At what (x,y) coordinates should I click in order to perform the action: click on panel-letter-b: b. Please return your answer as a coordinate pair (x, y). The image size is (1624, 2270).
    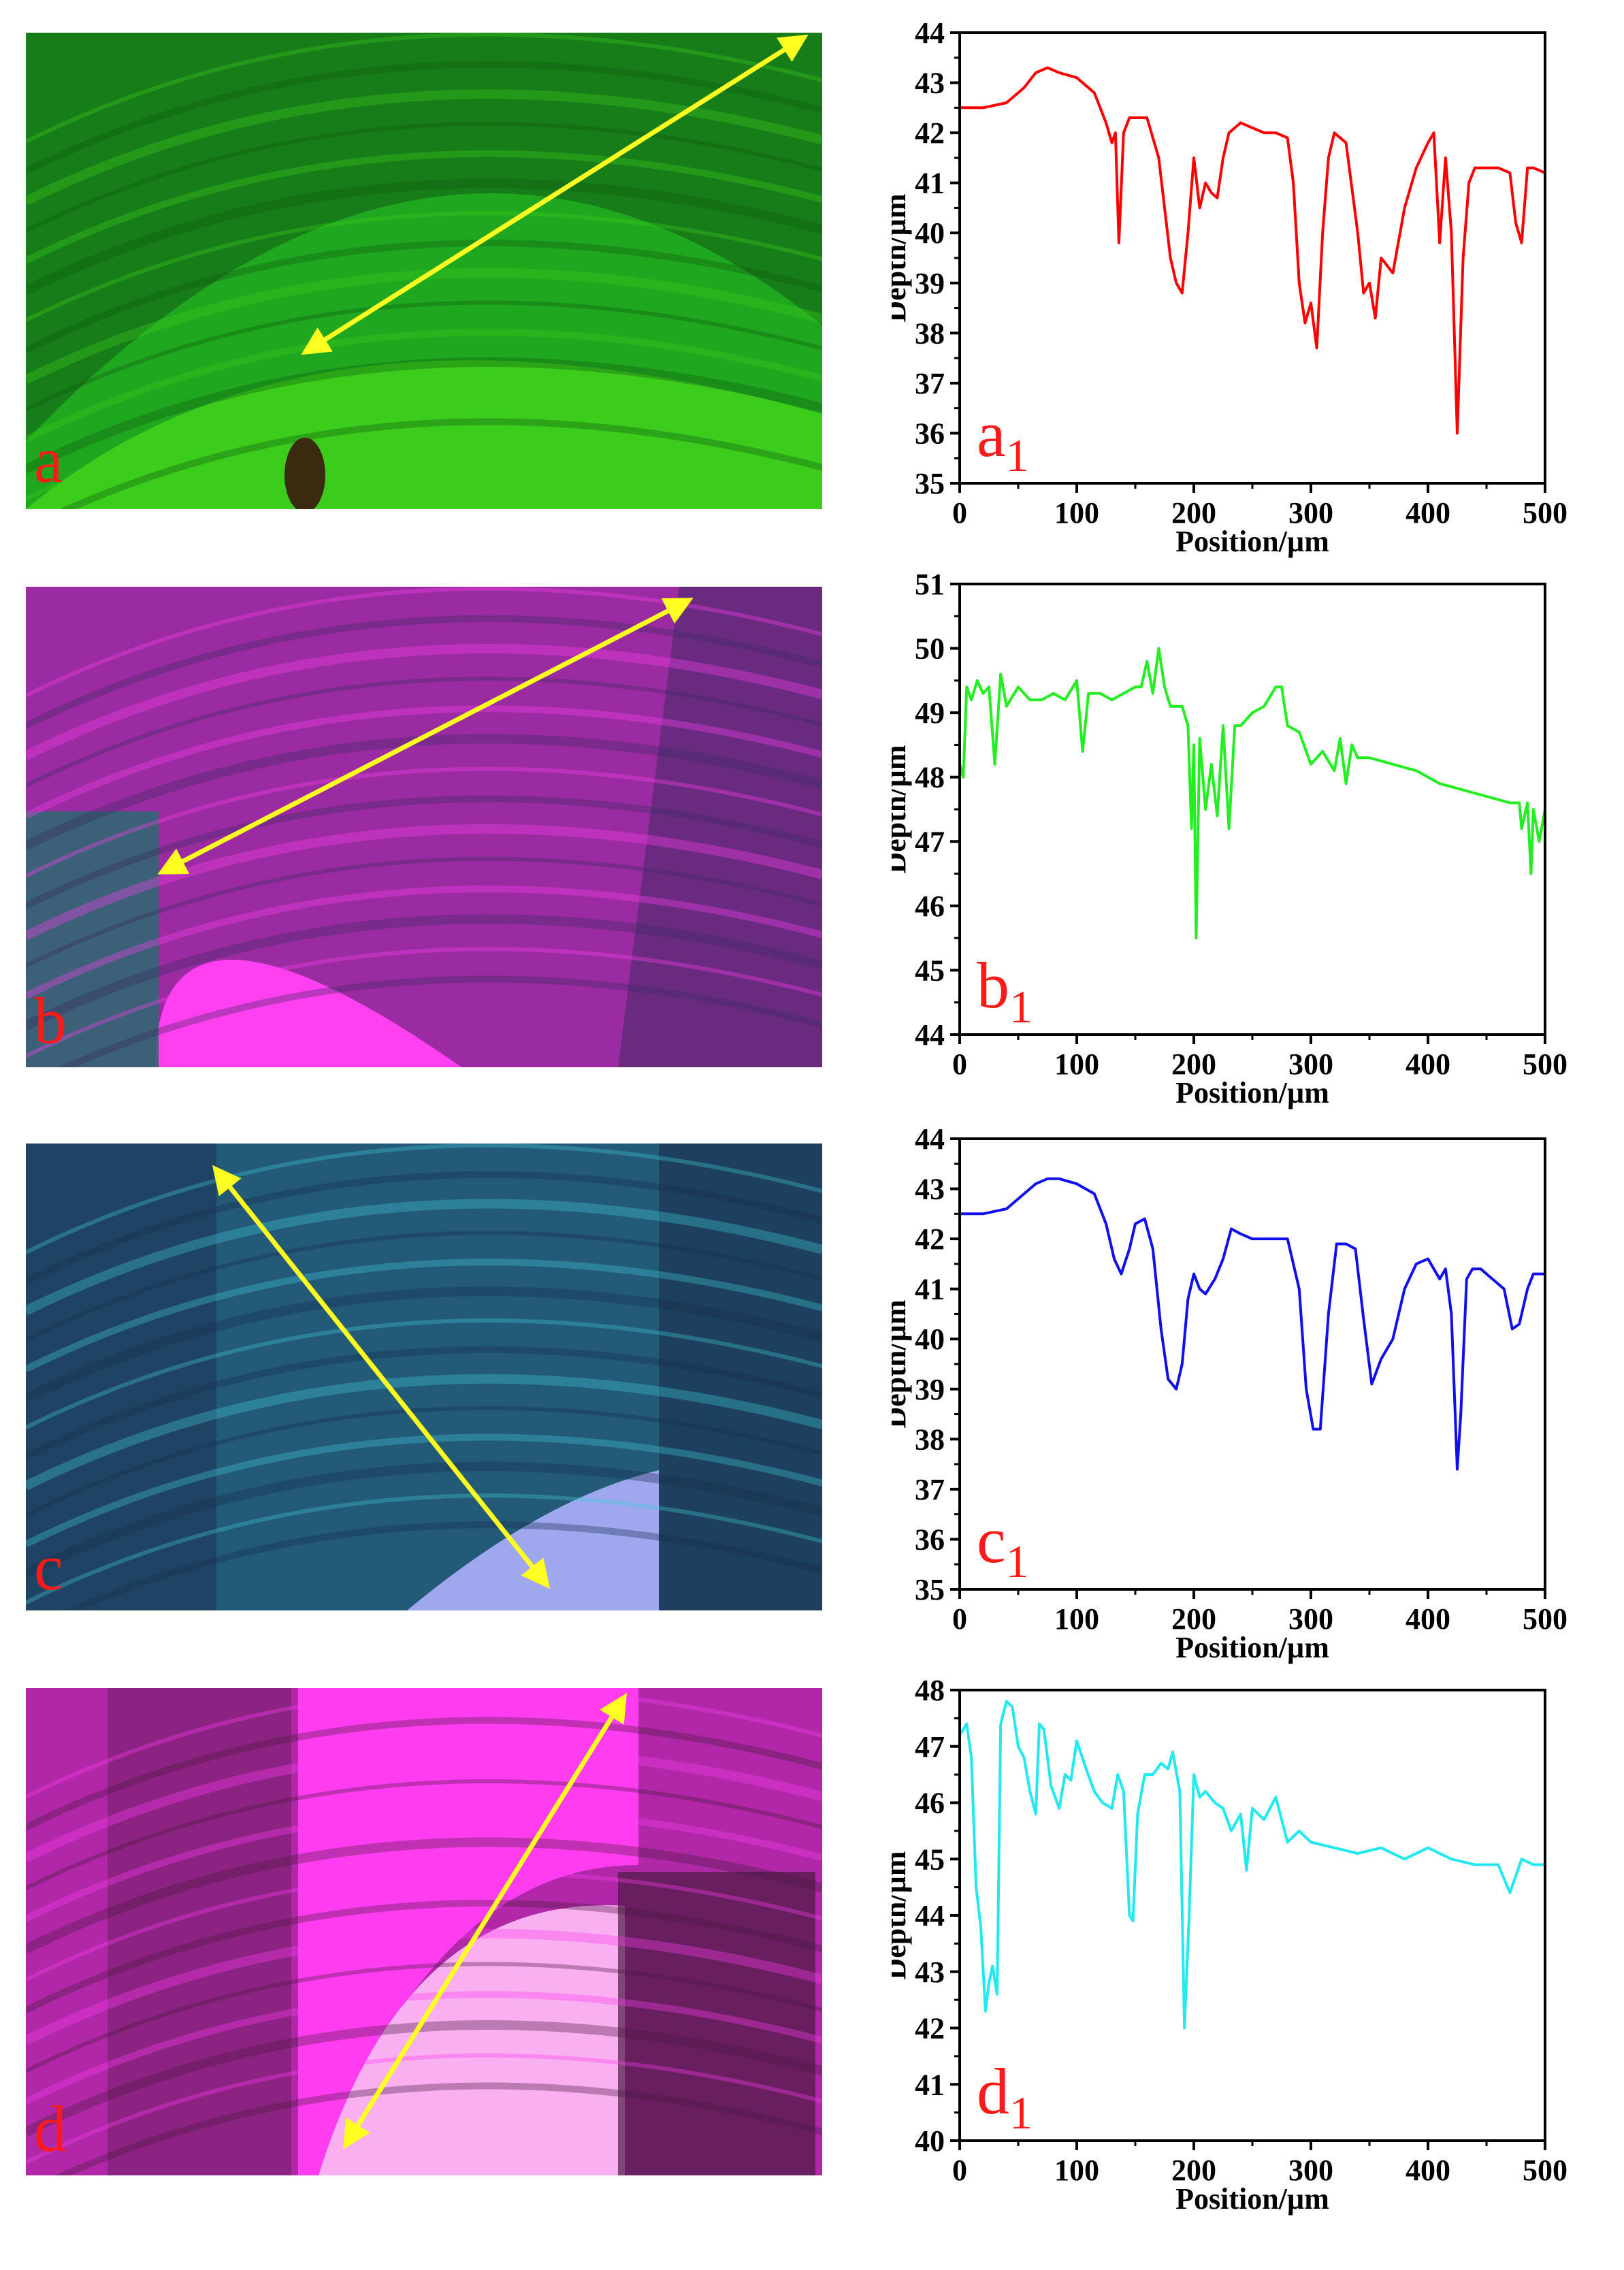
    Looking at the image, I should click on (50, 1020).